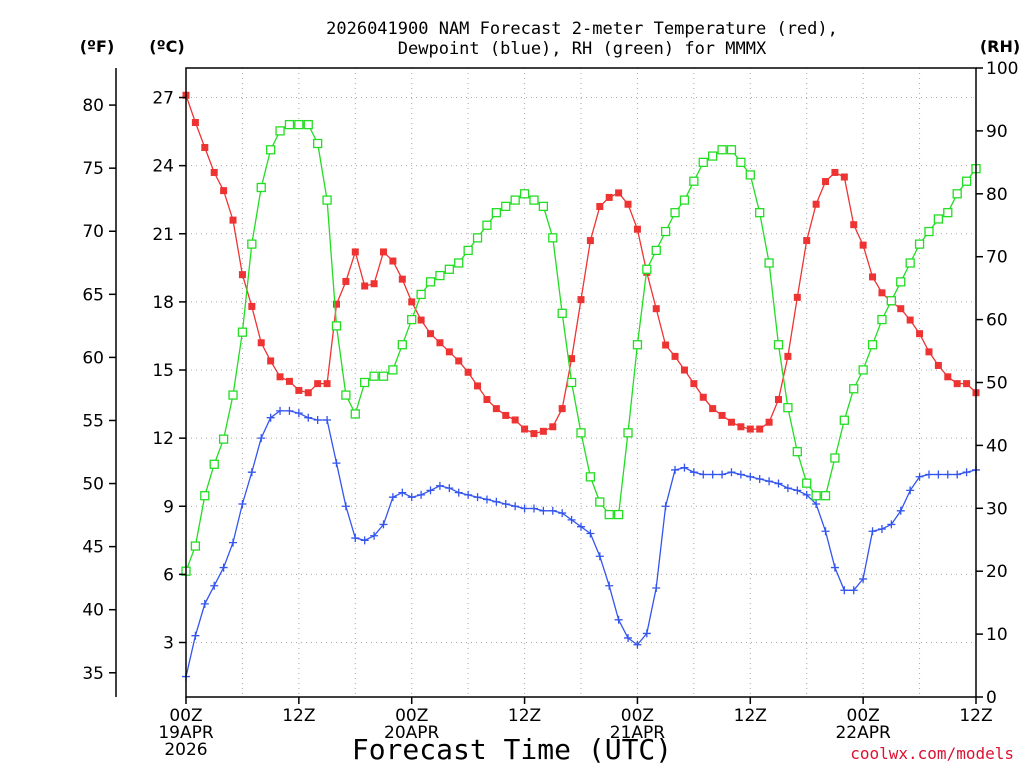 Image resolution: width=1024 pixels, height=768 pixels. I want to click on celsius-tick-label-9: 9, so click(168, 507).